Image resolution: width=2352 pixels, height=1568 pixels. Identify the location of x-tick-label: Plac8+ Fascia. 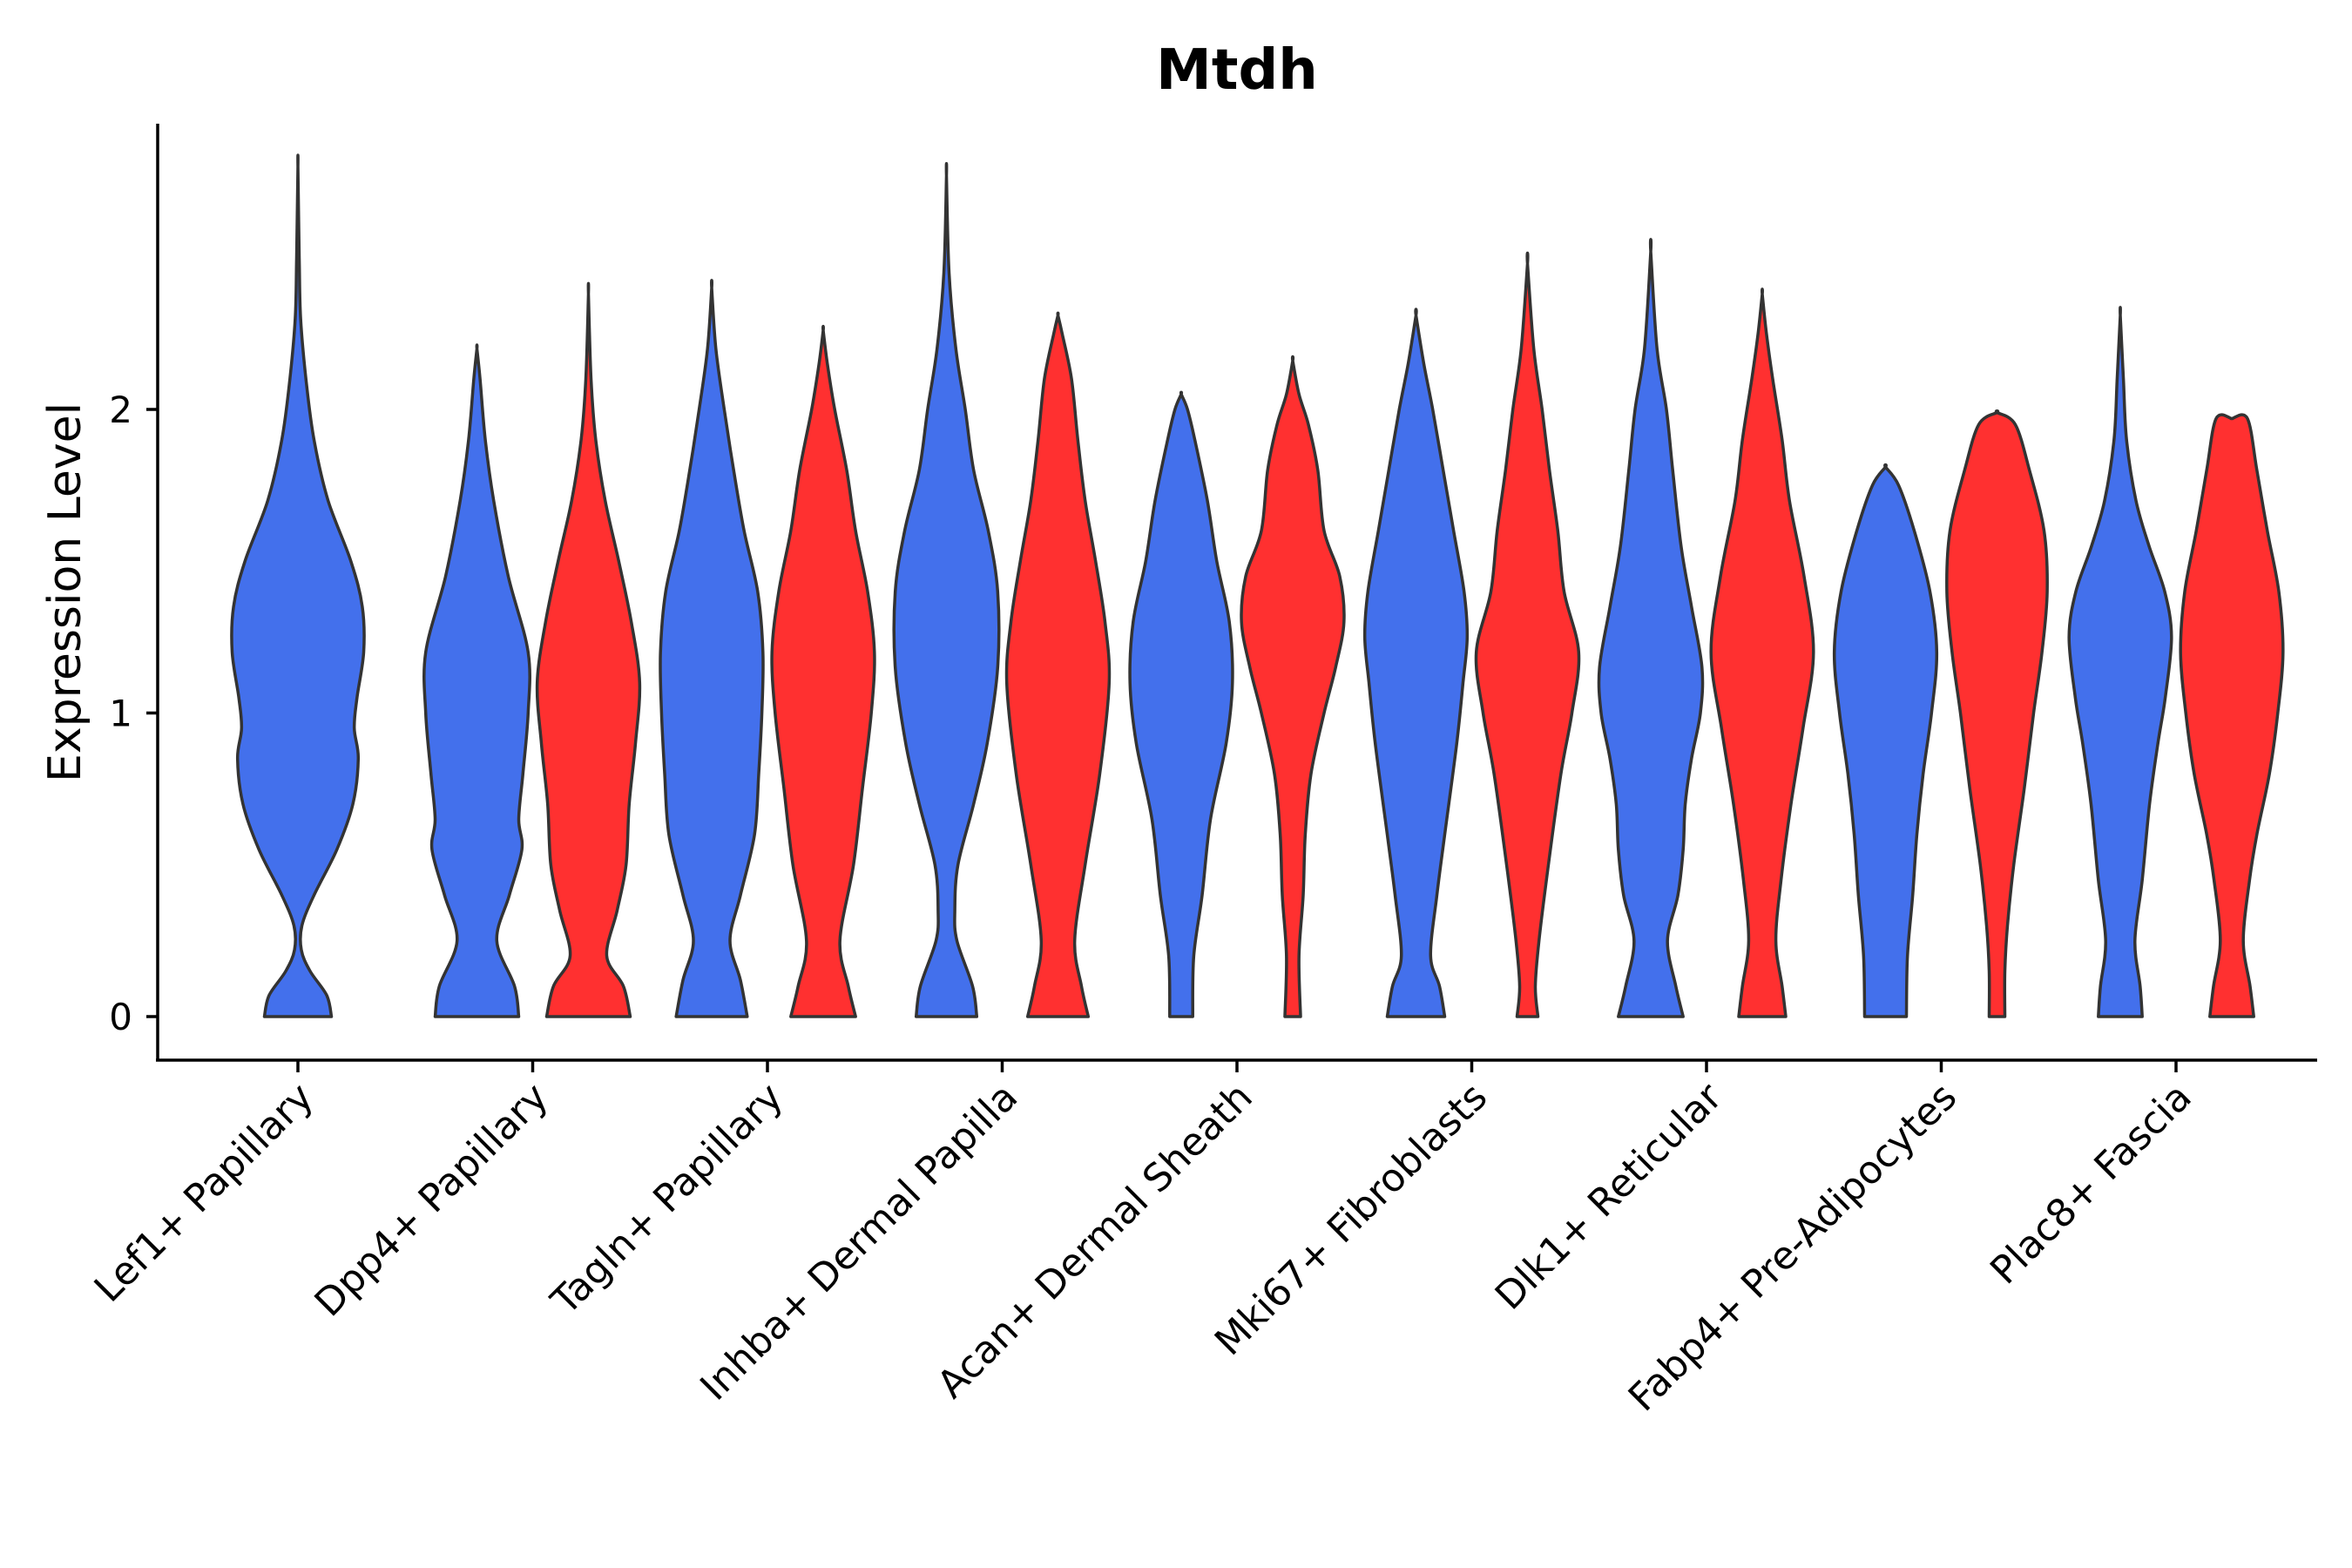
(2091, 1184).